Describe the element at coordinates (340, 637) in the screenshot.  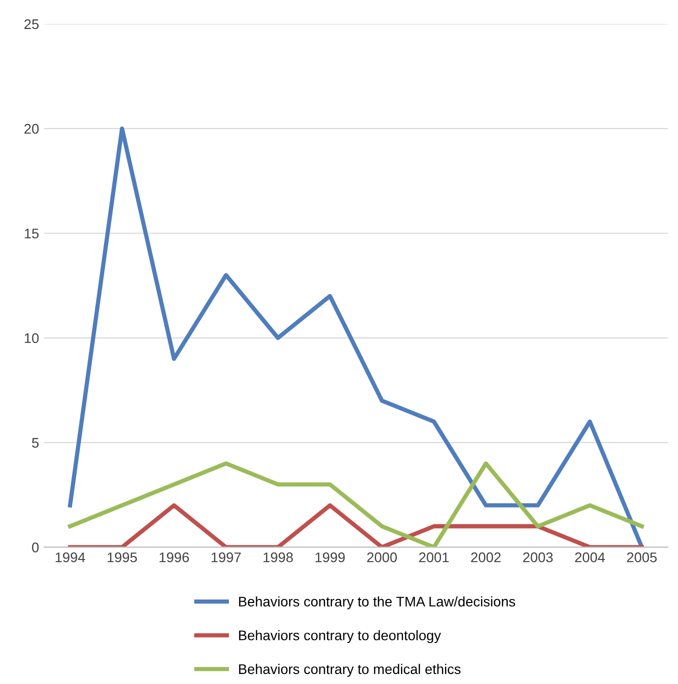
I see `legend-label: Behaviors contrary to deontology` at that location.